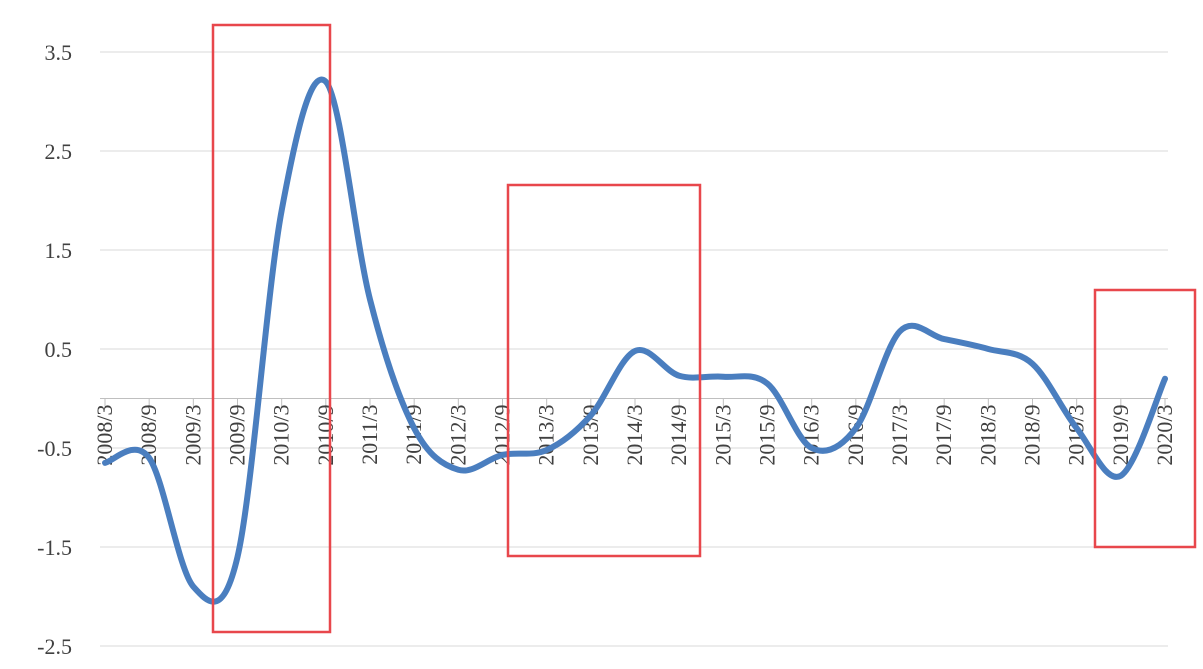 This screenshot has height=669, width=1203. Describe the element at coordinates (54, 448) in the screenshot. I see `y-tick-label: -0.5` at that location.